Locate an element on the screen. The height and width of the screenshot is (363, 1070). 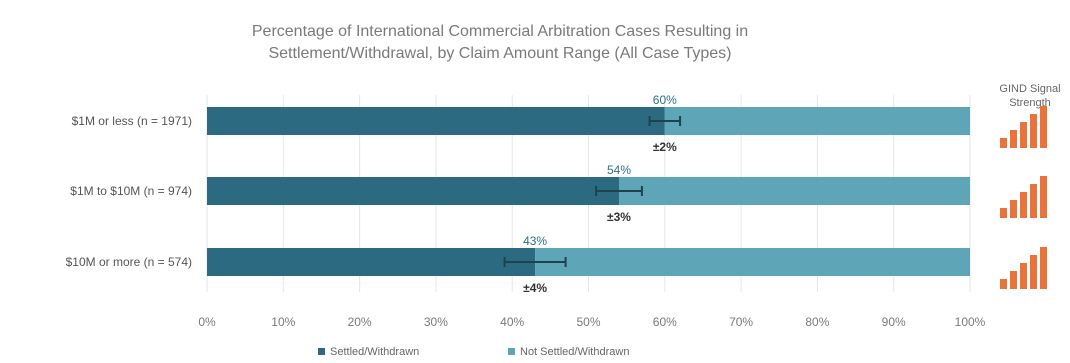
x-tick-label: 30% is located at coordinates (436, 322).